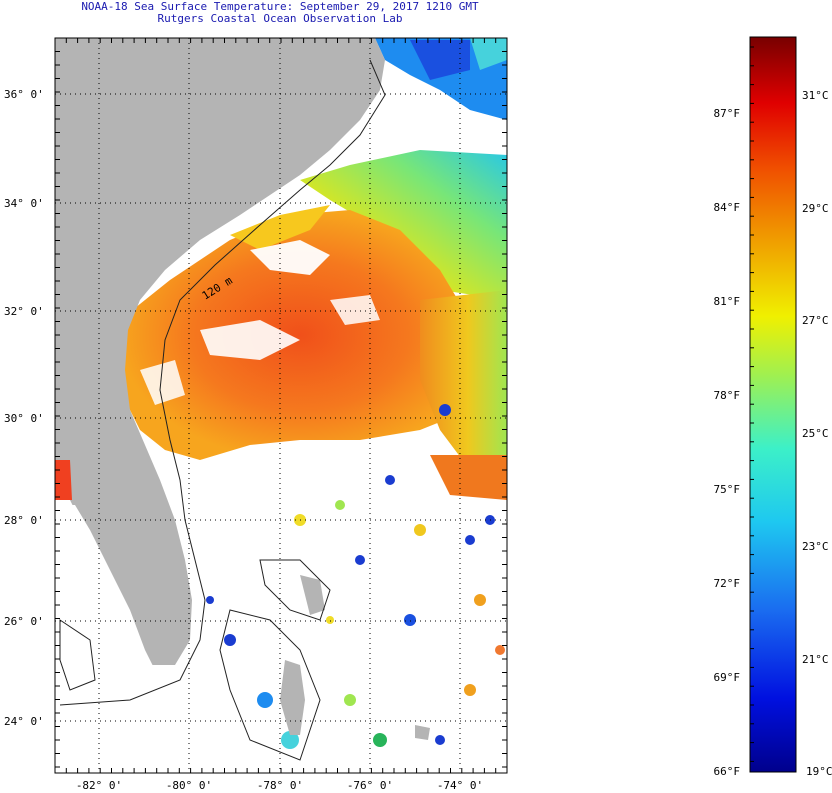 The image size is (832, 793). What do you see at coordinates (370, 785) in the screenshot?
I see `lon-label: -76° 0'` at bounding box center [370, 785].